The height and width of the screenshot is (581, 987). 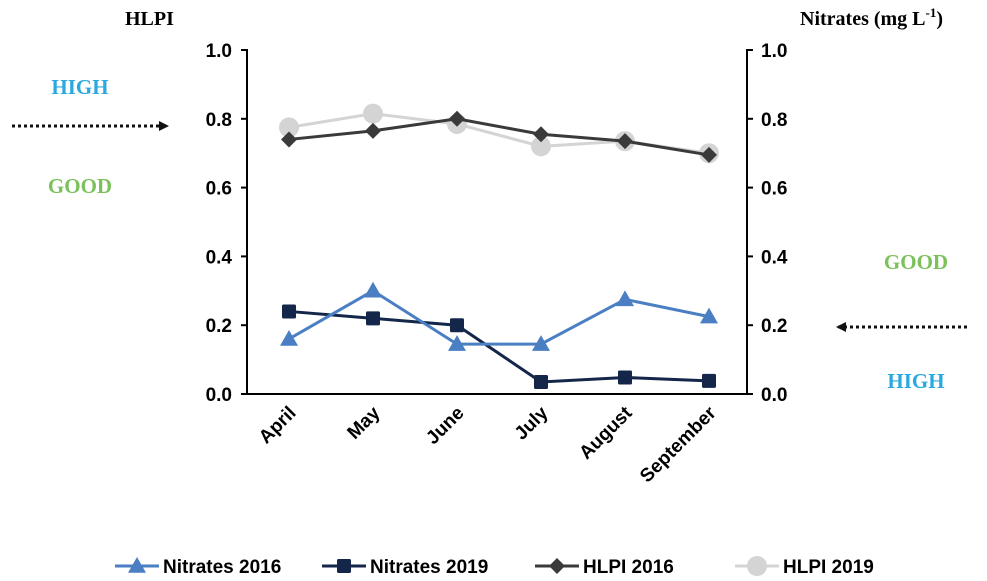 I want to click on legend-label: Nitrates 2019, so click(x=429, y=567).